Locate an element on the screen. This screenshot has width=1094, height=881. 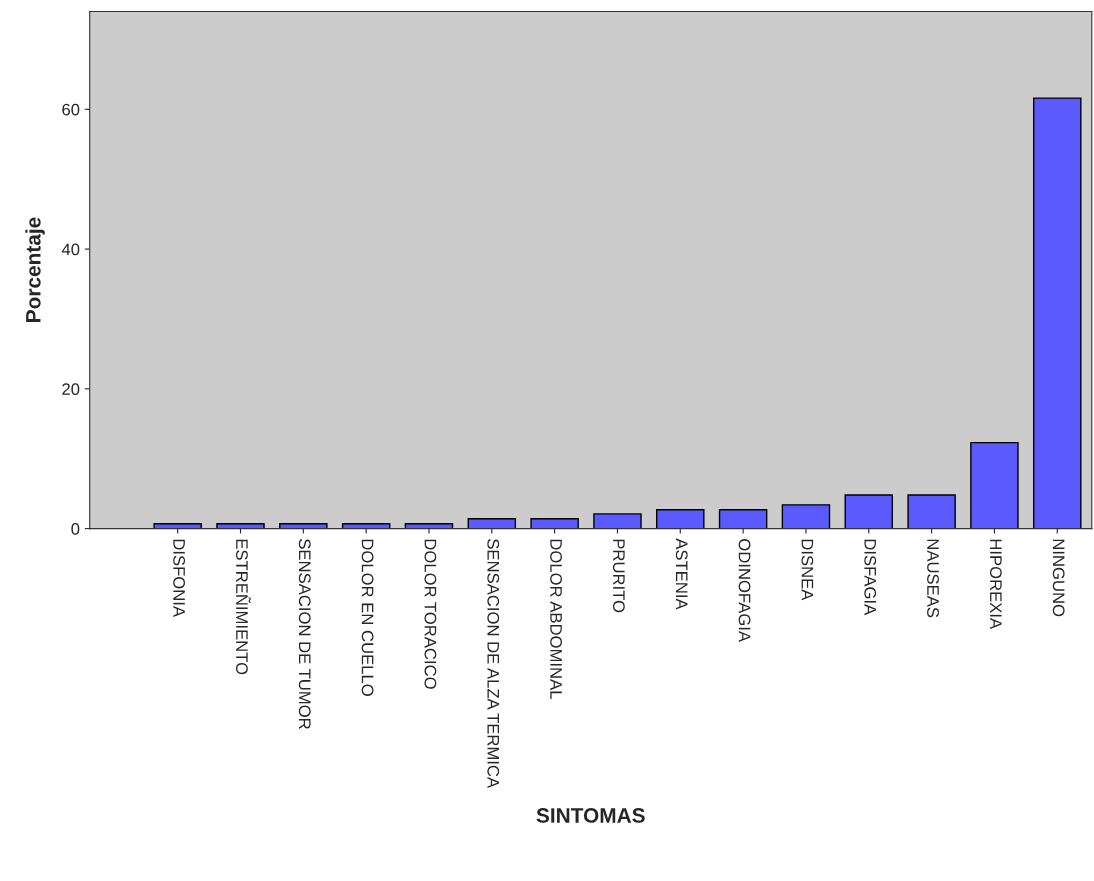
x-tick-label: DOLOR TORACICO is located at coordinates (430, 614).